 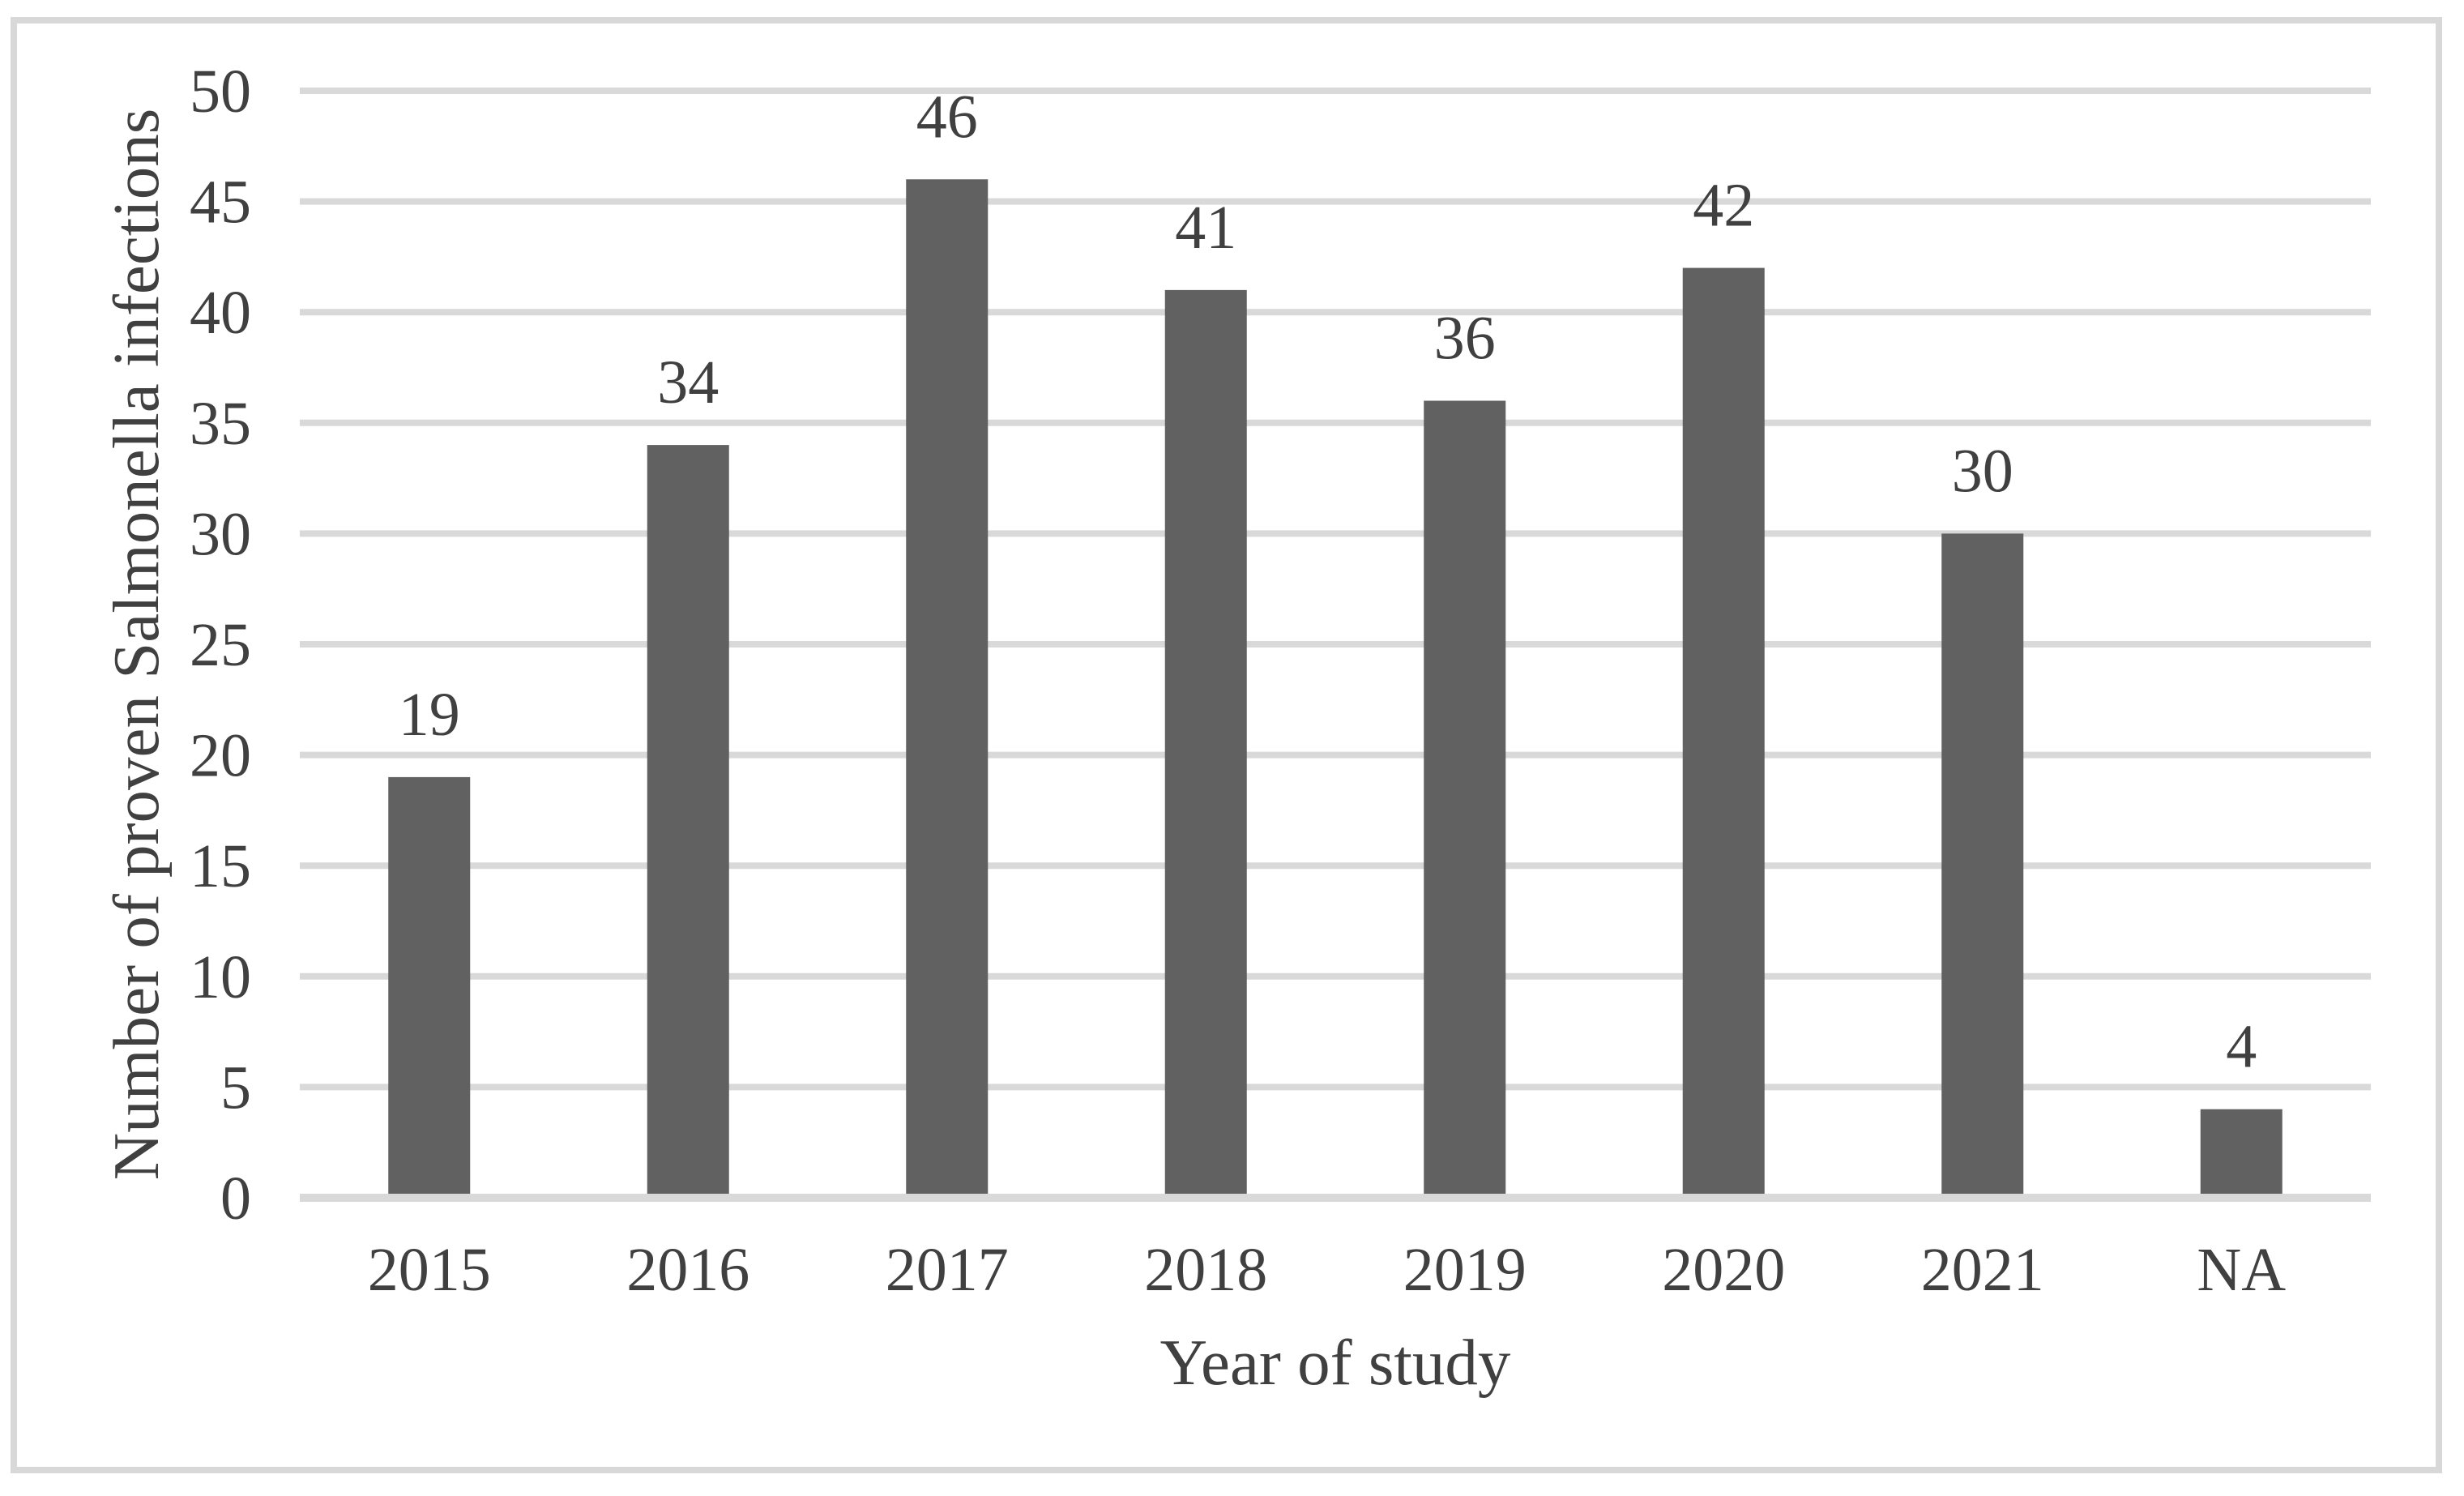 What do you see at coordinates (429, 715) in the screenshot?
I see `bar-value-label: 19` at bounding box center [429, 715].